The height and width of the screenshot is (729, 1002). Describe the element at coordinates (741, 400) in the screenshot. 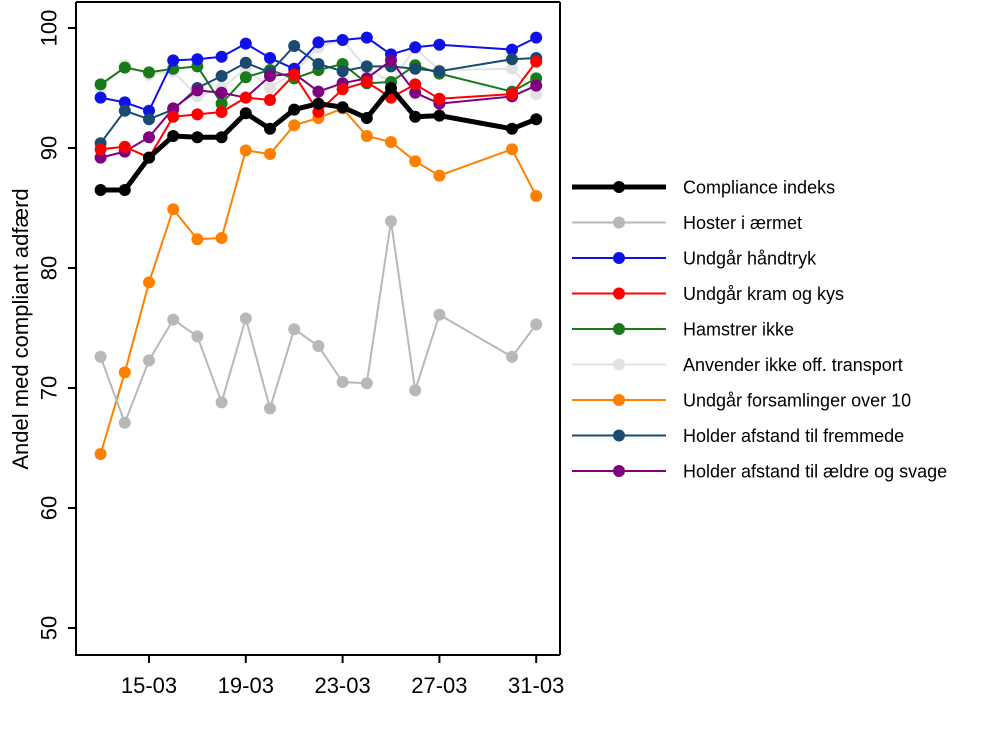

I see `legend-item: Undgår forsamlinger over 10` at that location.